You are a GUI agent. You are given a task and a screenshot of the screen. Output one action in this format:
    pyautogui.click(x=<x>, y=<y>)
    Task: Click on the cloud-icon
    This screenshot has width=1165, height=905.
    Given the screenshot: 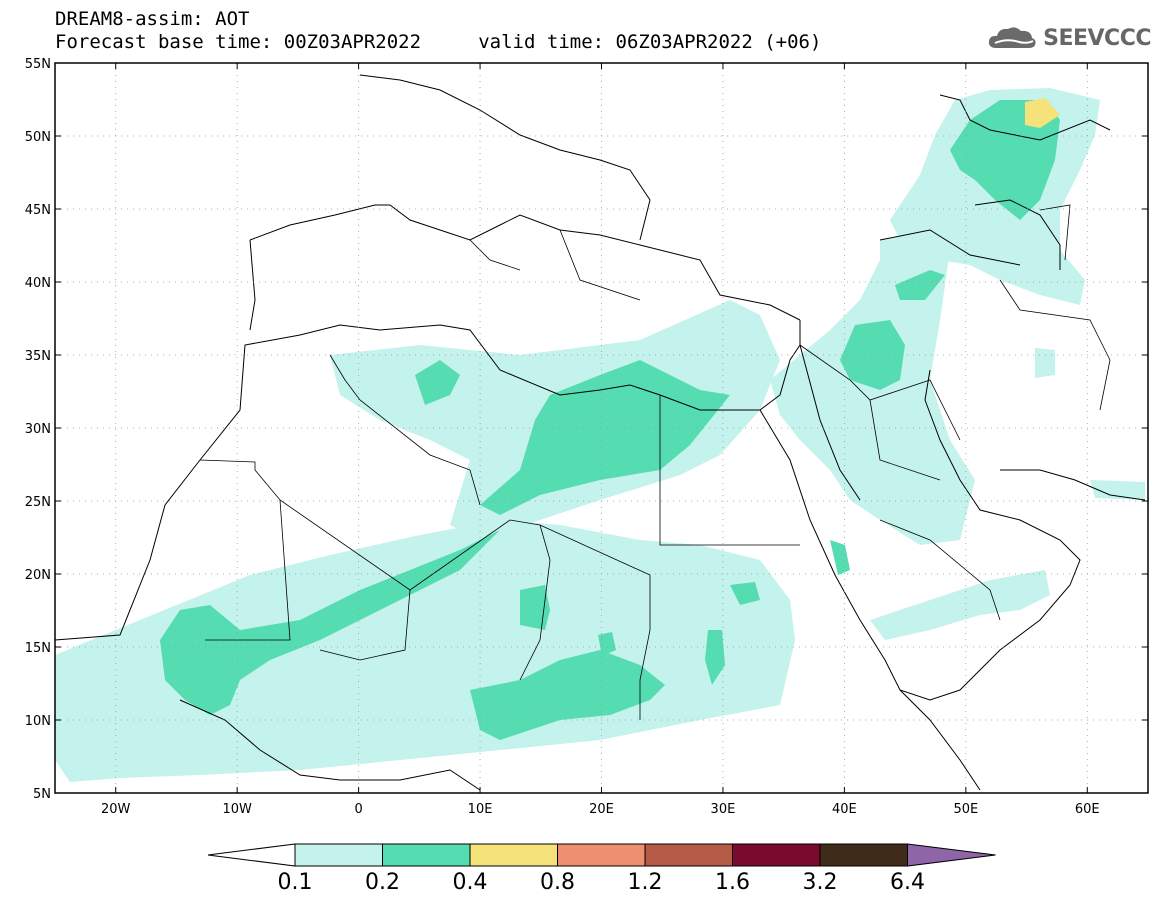 What is the action you would take?
    pyautogui.click(x=1012, y=37)
    